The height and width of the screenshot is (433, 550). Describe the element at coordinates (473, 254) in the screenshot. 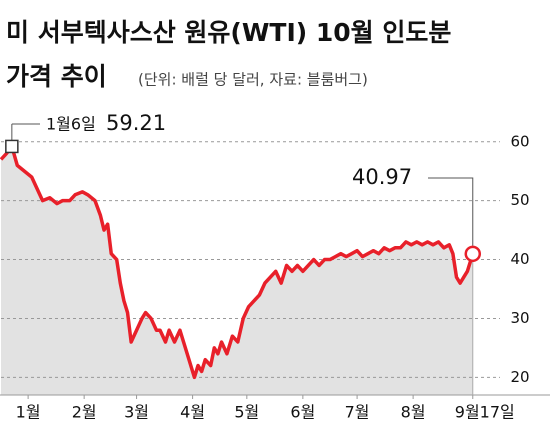

I see `end-marker` at that location.